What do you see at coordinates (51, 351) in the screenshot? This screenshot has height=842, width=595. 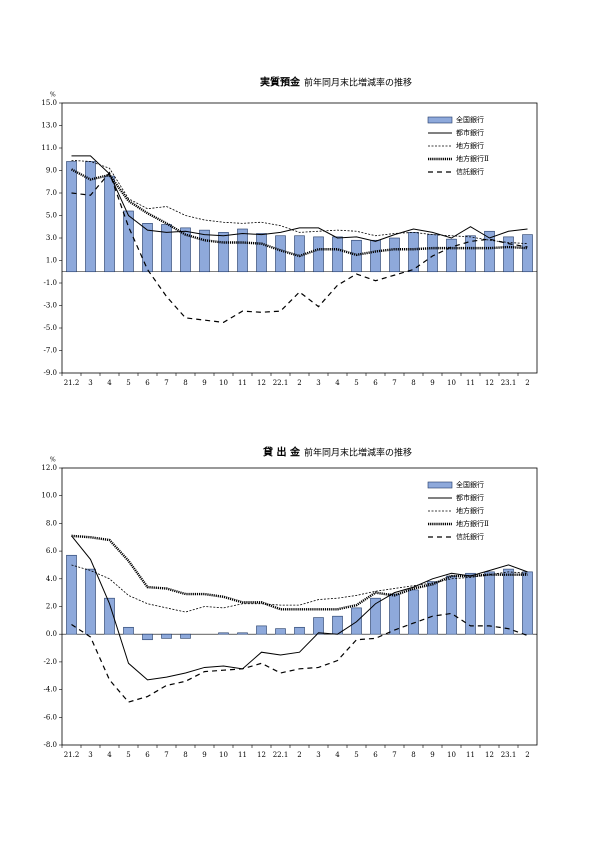 I see `y-tick-label: -7.0` at bounding box center [51, 351].